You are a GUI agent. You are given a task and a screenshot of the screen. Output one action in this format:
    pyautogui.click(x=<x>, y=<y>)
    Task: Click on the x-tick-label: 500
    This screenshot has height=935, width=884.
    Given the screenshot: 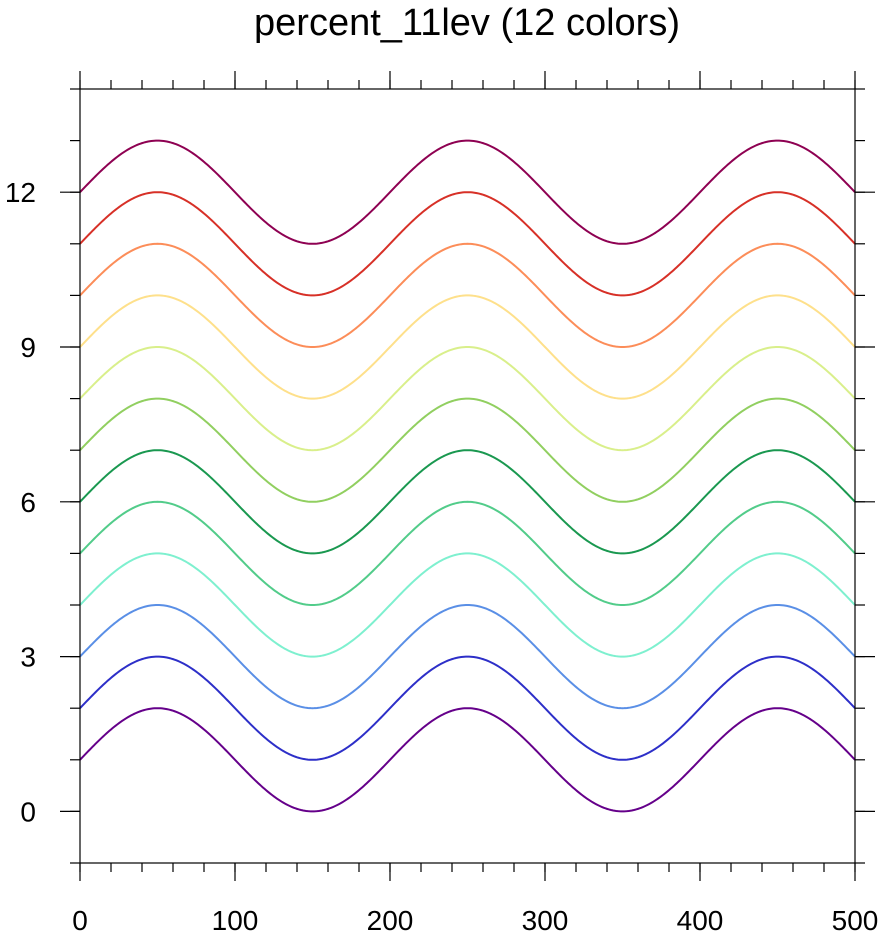 What is the action you would take?
    pyautogui.click(x=855, y=920)
    